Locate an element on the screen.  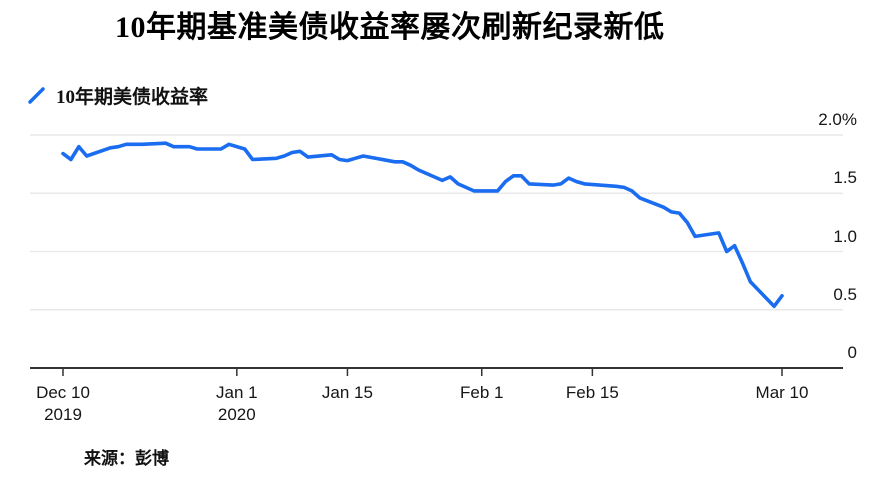
x-axis-label: Feb 15 is located at coordinates (592, 393).